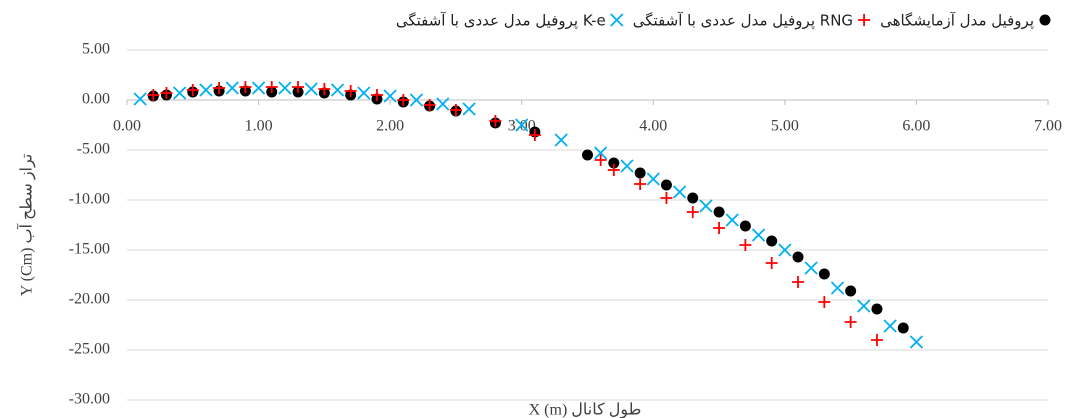  Describe the element at coordinates (89, 349) in the screenshot. I see `y-tick-label: -25.00` at that location.